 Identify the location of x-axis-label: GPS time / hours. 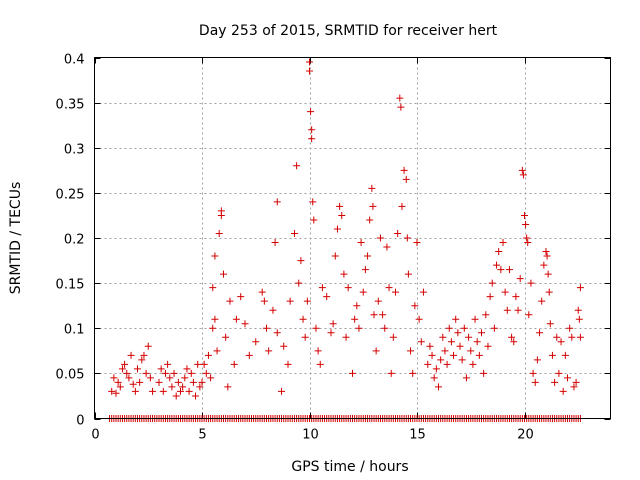
(349, 467).